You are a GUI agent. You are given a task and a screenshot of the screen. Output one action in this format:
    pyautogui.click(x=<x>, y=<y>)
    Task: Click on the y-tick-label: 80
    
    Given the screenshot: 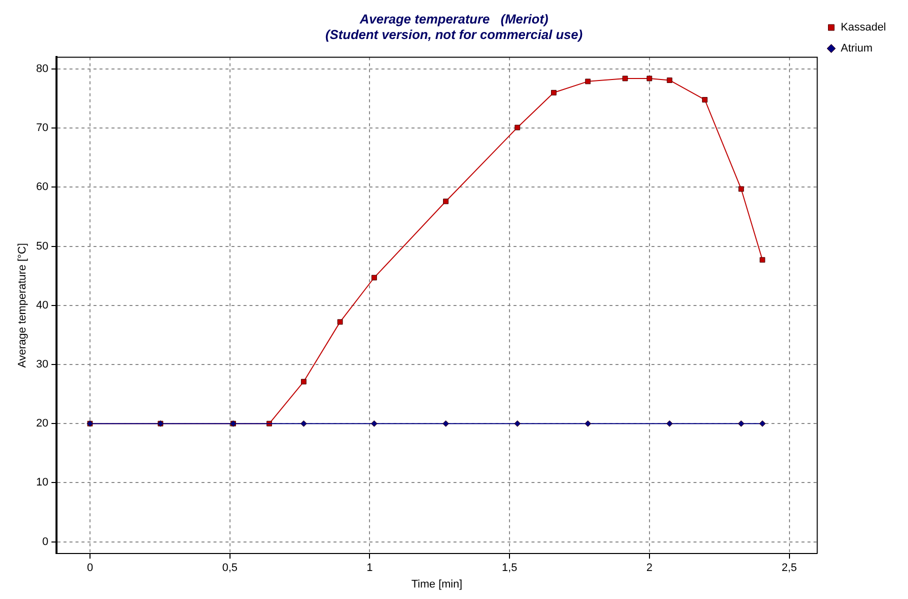 What is the action you would take?
    pyautogui.click(x=42, y=69)
    